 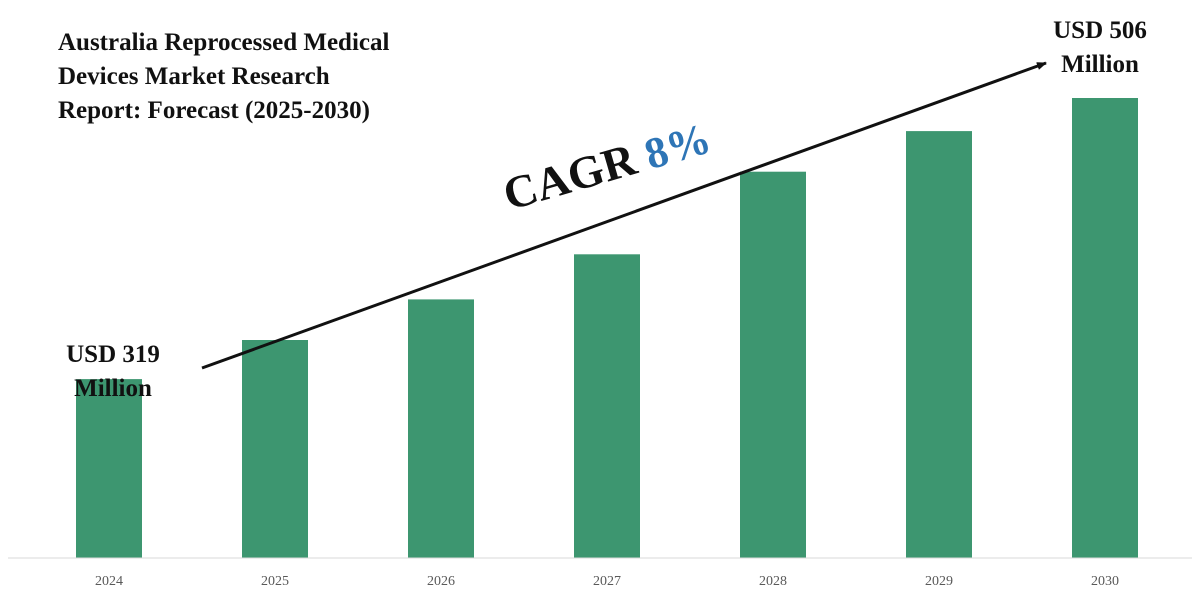 I want to click on bar-2026, so click(x=441, y=428).